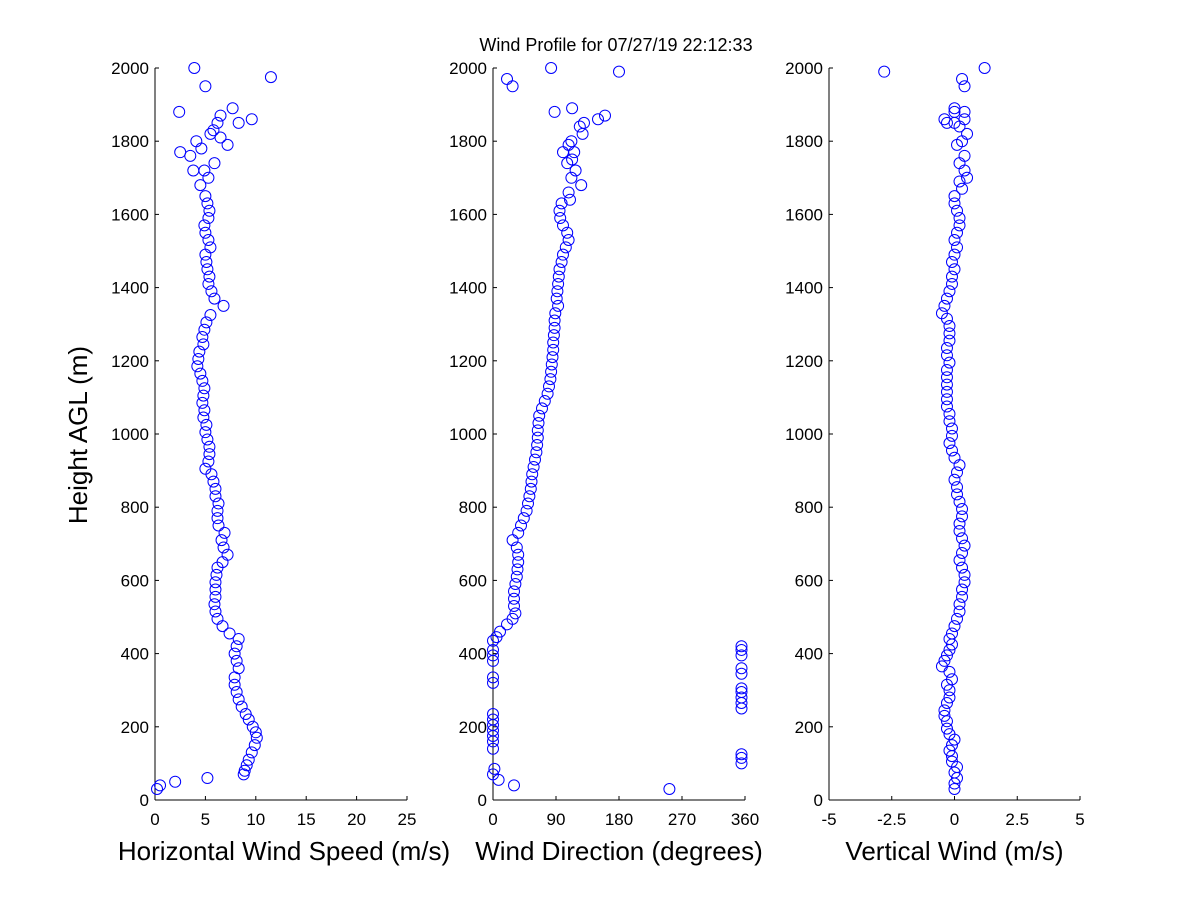 The height and width of the screenshot is (900, 1200). What do you see at coordinates (556, 819) in the screenshot?
I see `x-tick-label: 90` at bounding box center [556, 819].